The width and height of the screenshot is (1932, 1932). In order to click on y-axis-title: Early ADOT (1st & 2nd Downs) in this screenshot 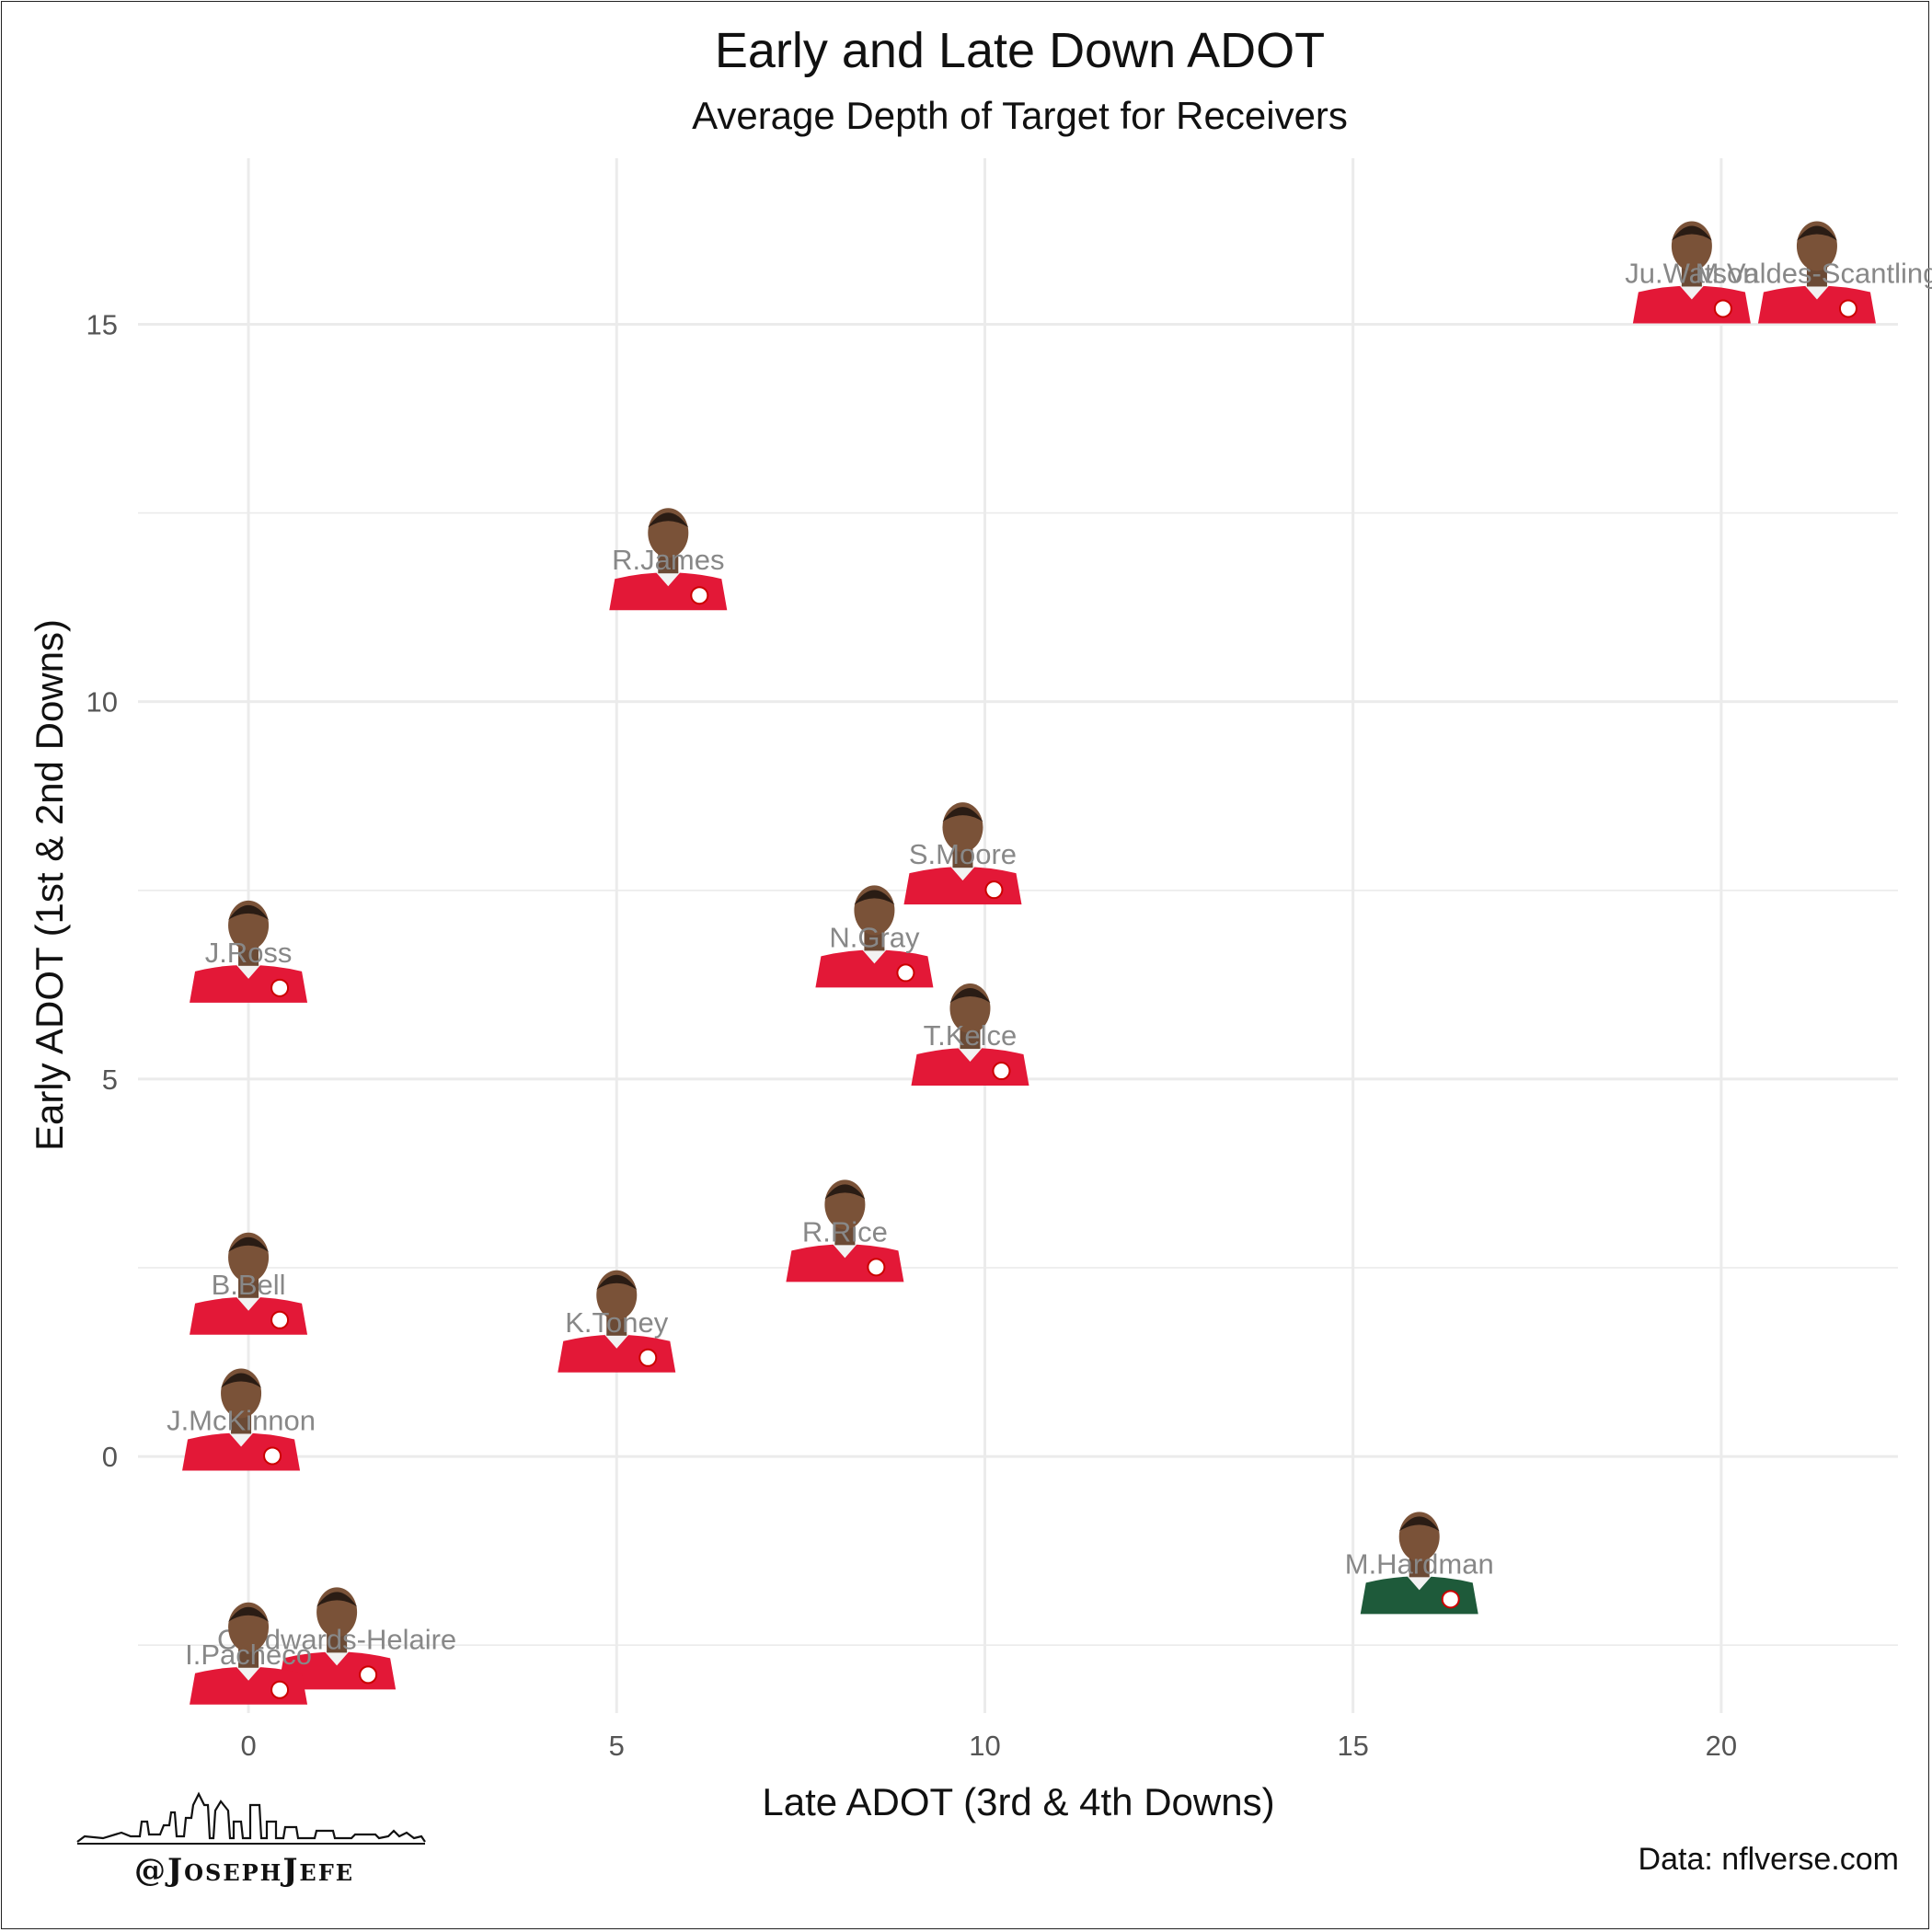, I will do `click(49, 885)`.